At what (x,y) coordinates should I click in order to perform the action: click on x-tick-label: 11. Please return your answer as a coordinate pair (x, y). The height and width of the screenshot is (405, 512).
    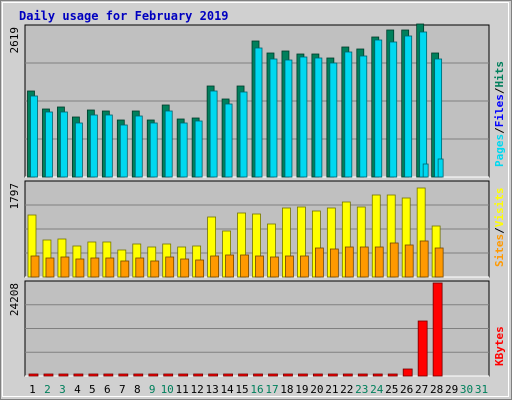
    Looking at the image, I should click on (182, 389).